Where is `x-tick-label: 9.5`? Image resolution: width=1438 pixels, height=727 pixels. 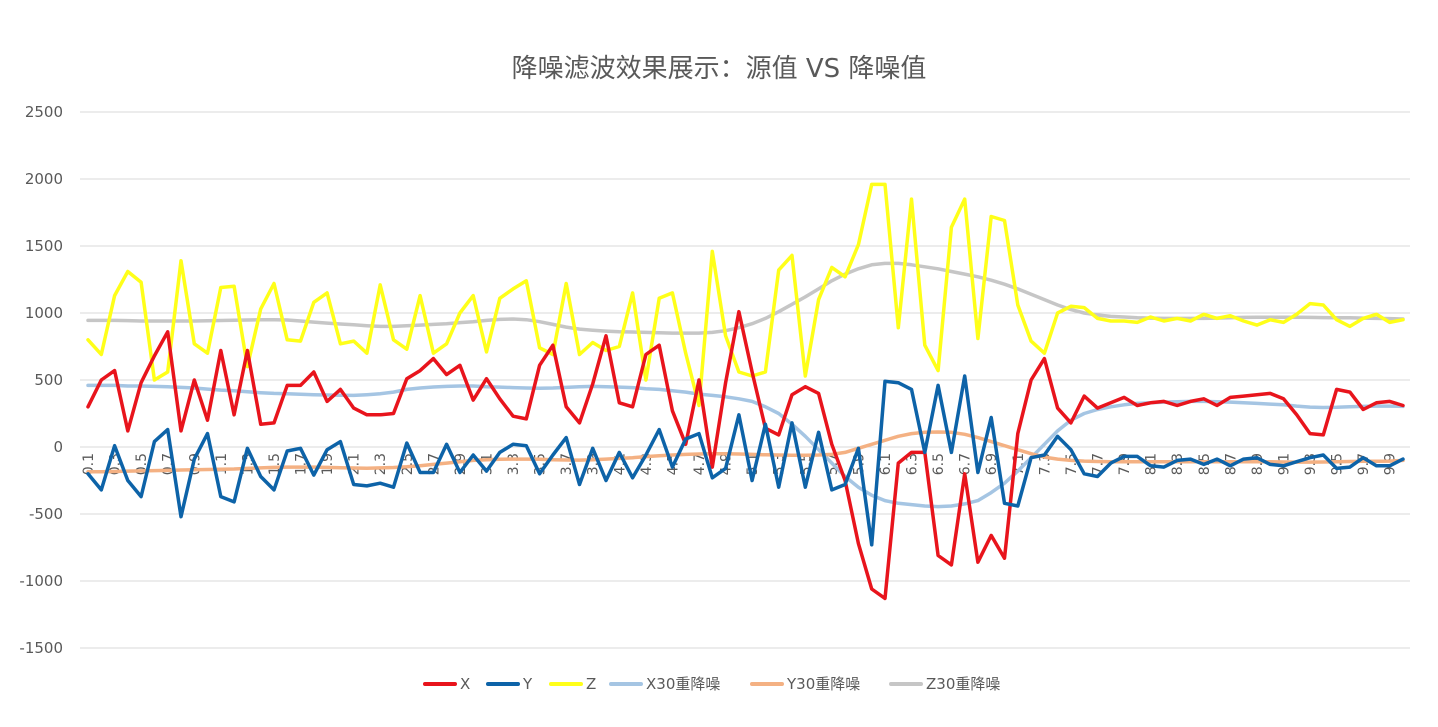 x-tick-label: 9.5 is located at coordinates (1338, 464).